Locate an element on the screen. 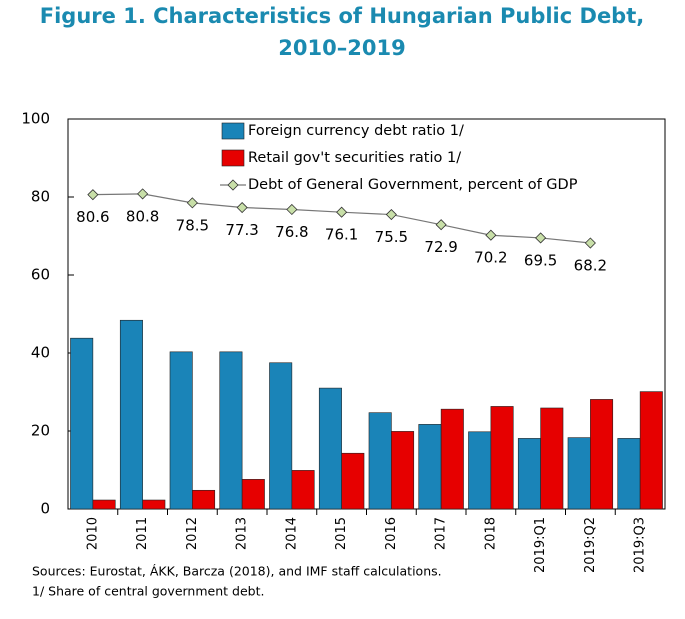 This screenshot has width=685, height=619. data-label: 80.6 is located at coordinates (92, 217).